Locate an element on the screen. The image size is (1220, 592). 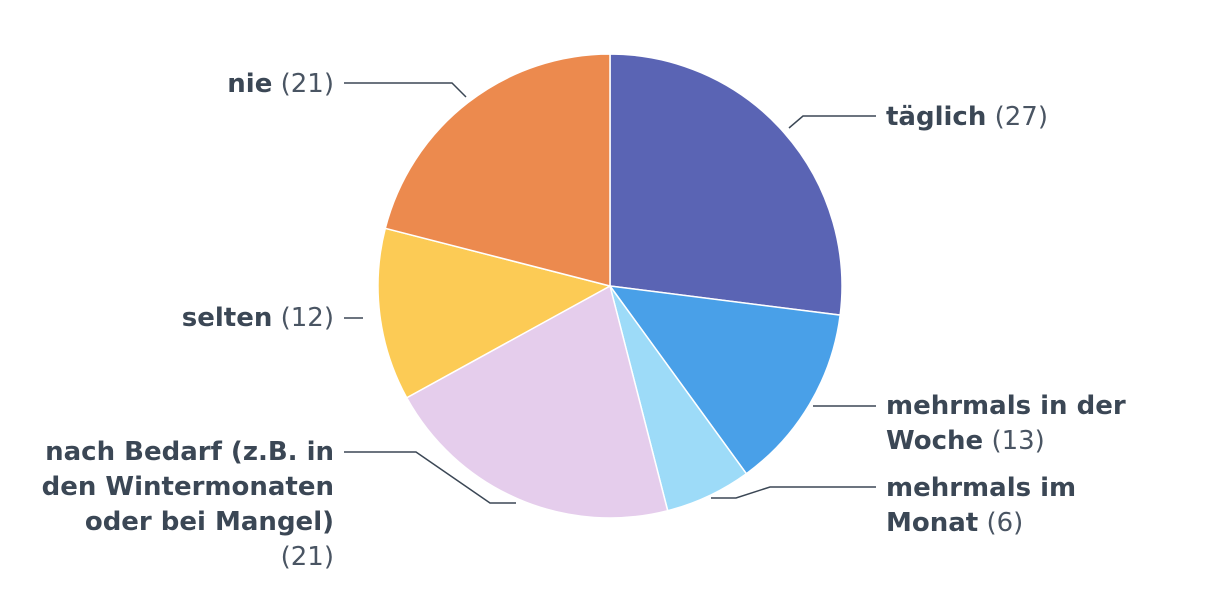
label-nie: nie (21) is located at coordinates (280, 84).